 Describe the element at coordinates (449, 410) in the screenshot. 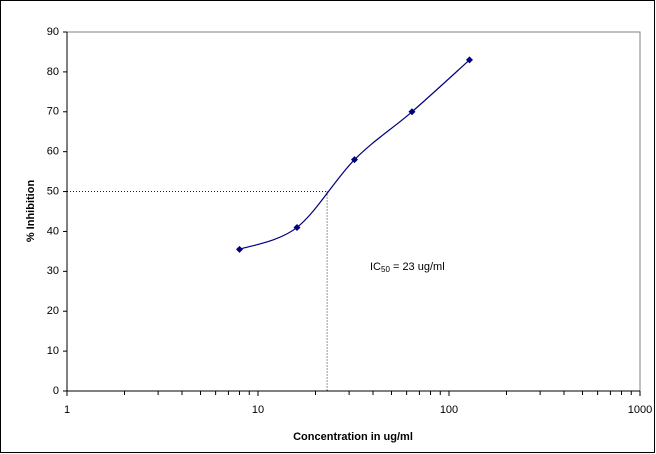

I see `x-tick-label: 100` at that location.